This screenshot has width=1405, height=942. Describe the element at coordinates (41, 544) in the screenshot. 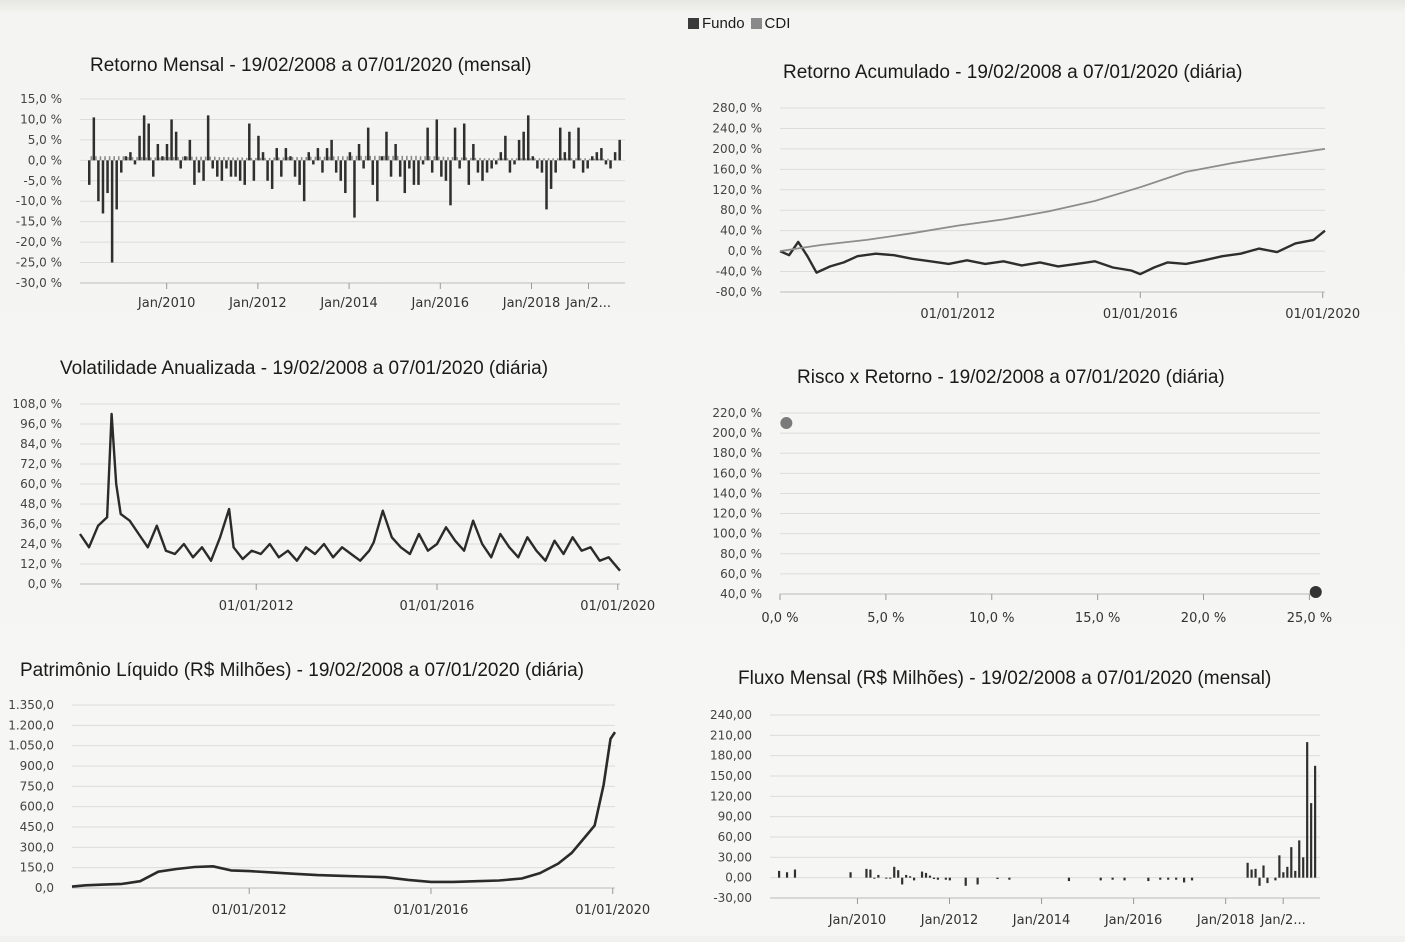

I see `y-tick-label: 24,0 %` at that location.